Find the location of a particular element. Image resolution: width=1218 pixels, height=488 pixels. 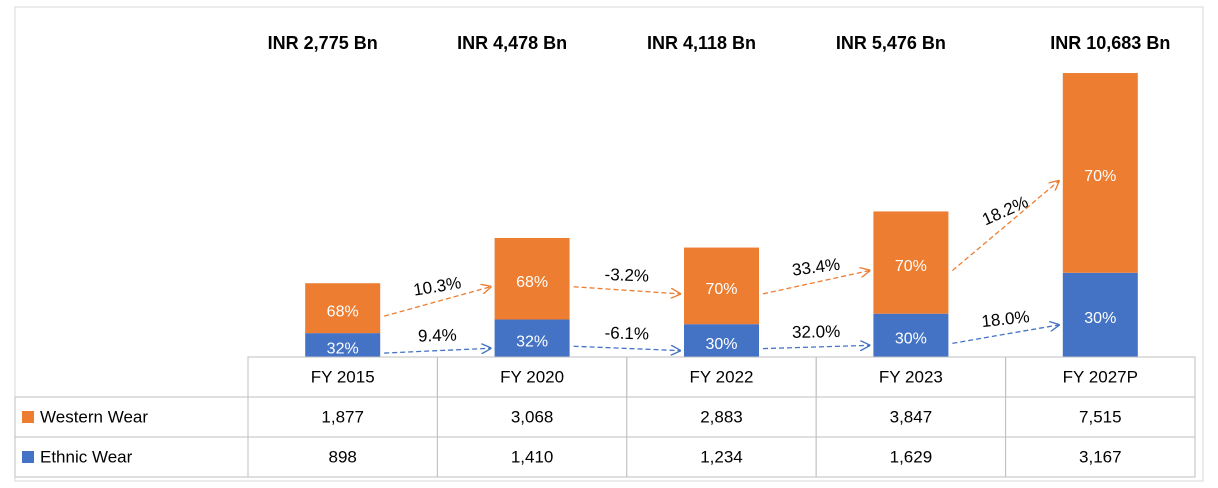

x-tick-label: FY 2027P is located at coordinates (1100, 376).